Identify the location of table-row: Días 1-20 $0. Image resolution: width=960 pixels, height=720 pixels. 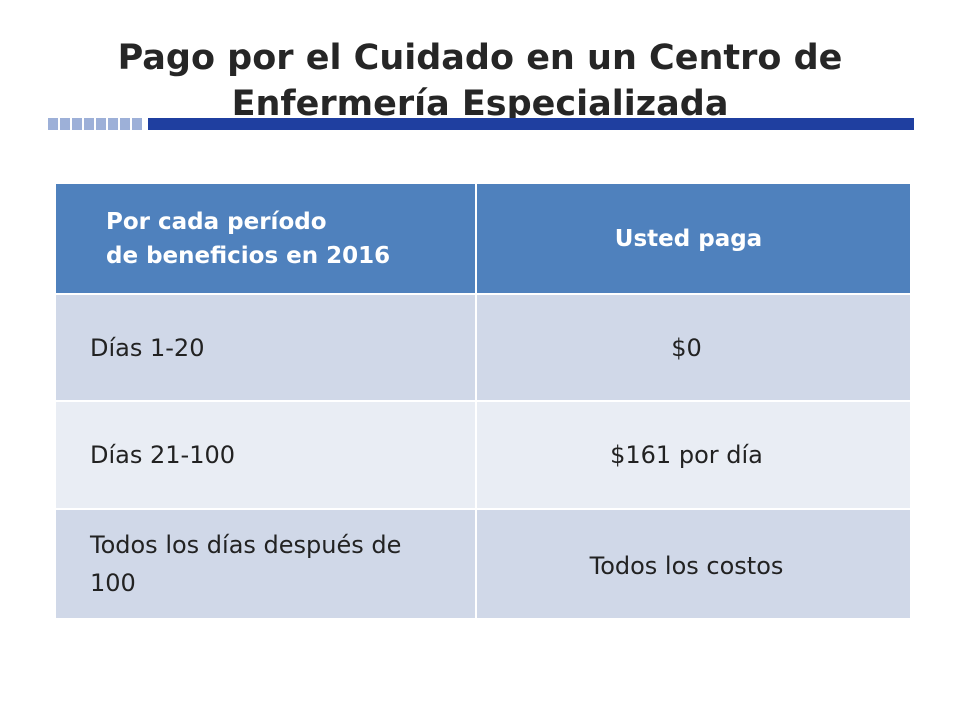
(483, 347).